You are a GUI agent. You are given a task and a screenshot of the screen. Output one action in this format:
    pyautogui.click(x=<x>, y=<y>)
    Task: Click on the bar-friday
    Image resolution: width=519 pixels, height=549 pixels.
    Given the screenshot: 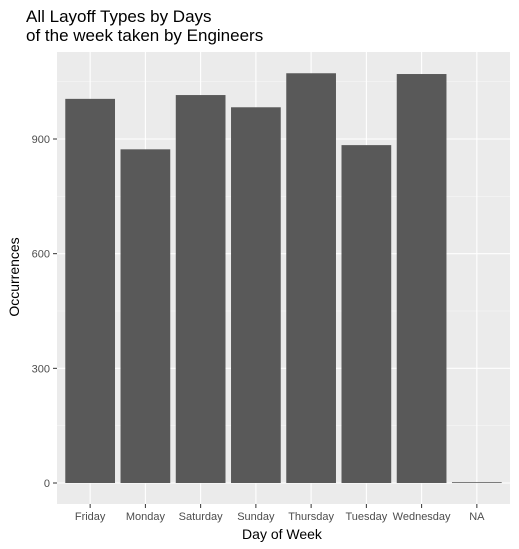 What is the action you would take?
    pyautogui.click(x=90, y=290)
    